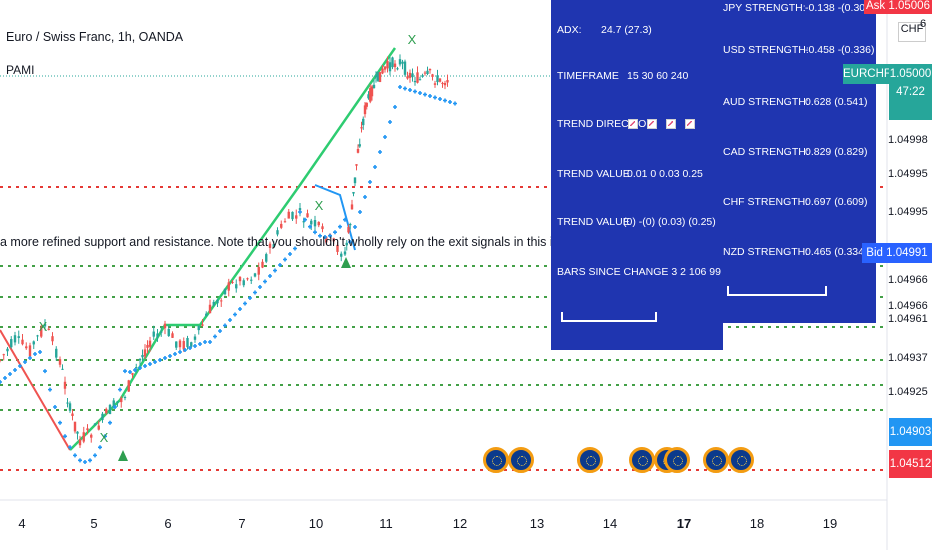 This screenshot has height=550, width=932. Describe the element at coordinates (665, 174) in the screenshot. I see `trend-value-1: 0.01 0 0.03 0.25` at that location.